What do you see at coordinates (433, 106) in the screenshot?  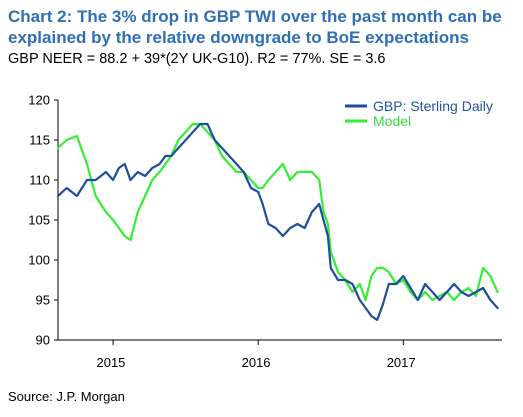 I see `legend-item-sterling-label: GBP: Sterling Daily` at bounding box center [433, 106].